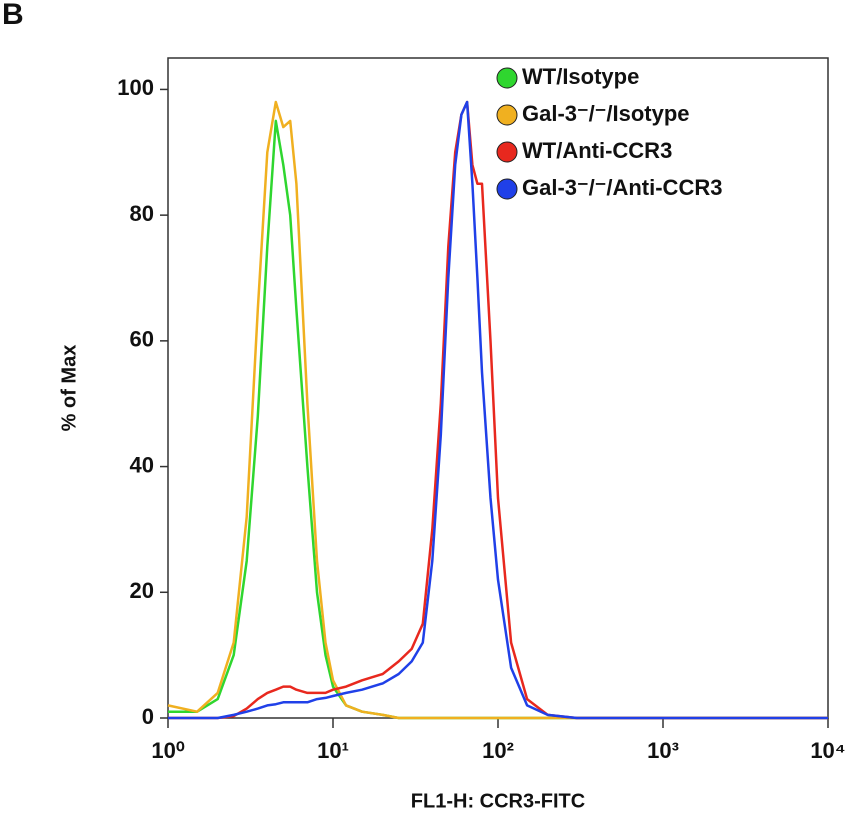 The width and height of the screenshot is (850, 817). What do you see at coordinates (663, 750) in the screenshot?
I see `x-tick-label: 10³` at bounding box center [663, 750].